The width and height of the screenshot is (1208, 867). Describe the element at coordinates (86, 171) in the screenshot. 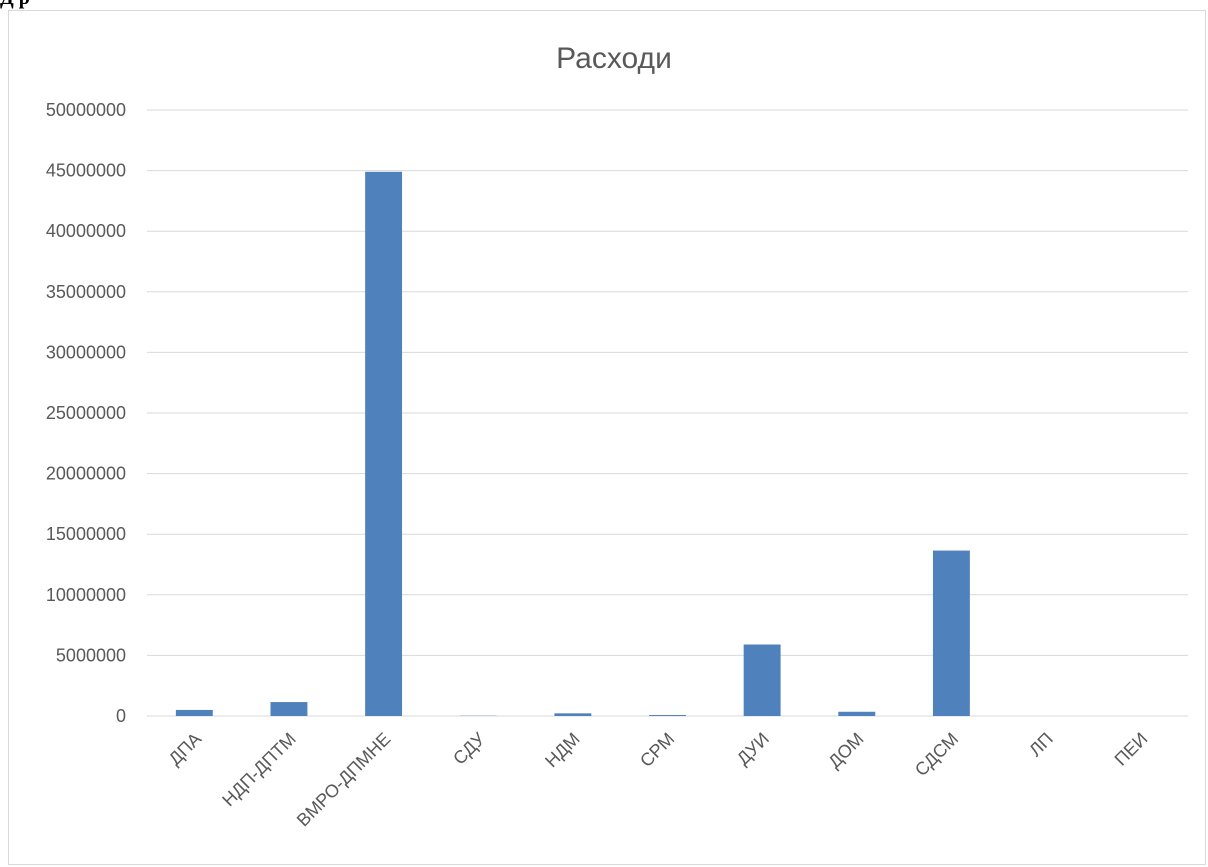

I see `y-tick-label: 45000000` at that location.